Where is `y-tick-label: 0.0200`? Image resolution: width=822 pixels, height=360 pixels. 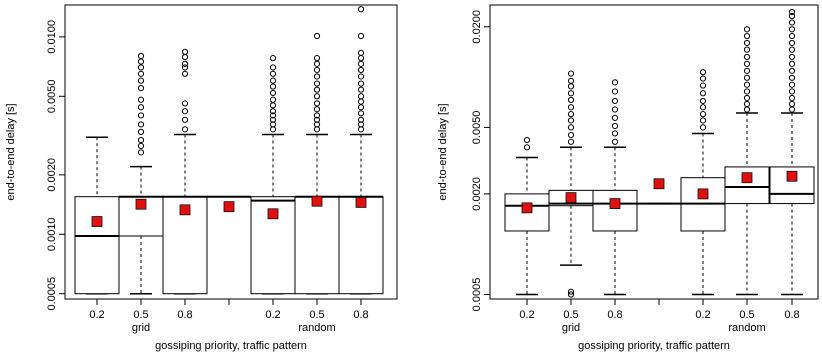 y-tick-label: 0.0200 is located at coordinates (477, 27).